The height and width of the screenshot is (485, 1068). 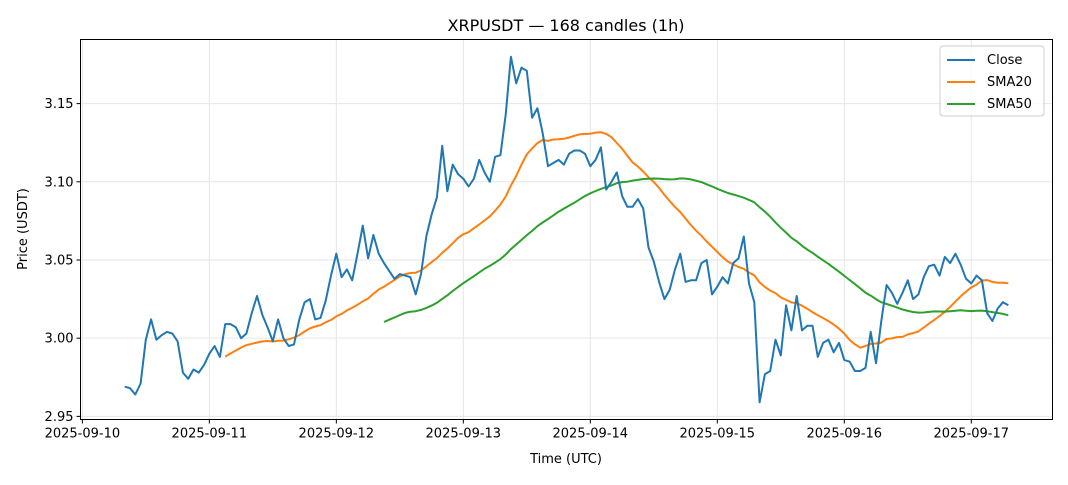 I want to click on x-axis-label: Time (UTC), so click(x=565, y=459).